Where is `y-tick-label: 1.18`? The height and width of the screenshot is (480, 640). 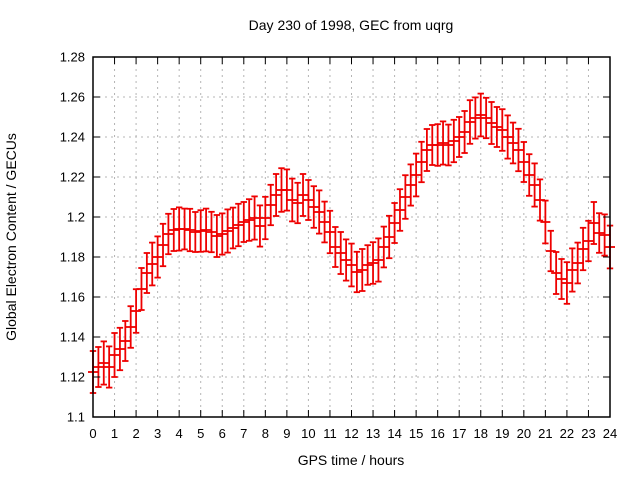 y-tick-label: 1.18 is located at coordinates (72, 257).